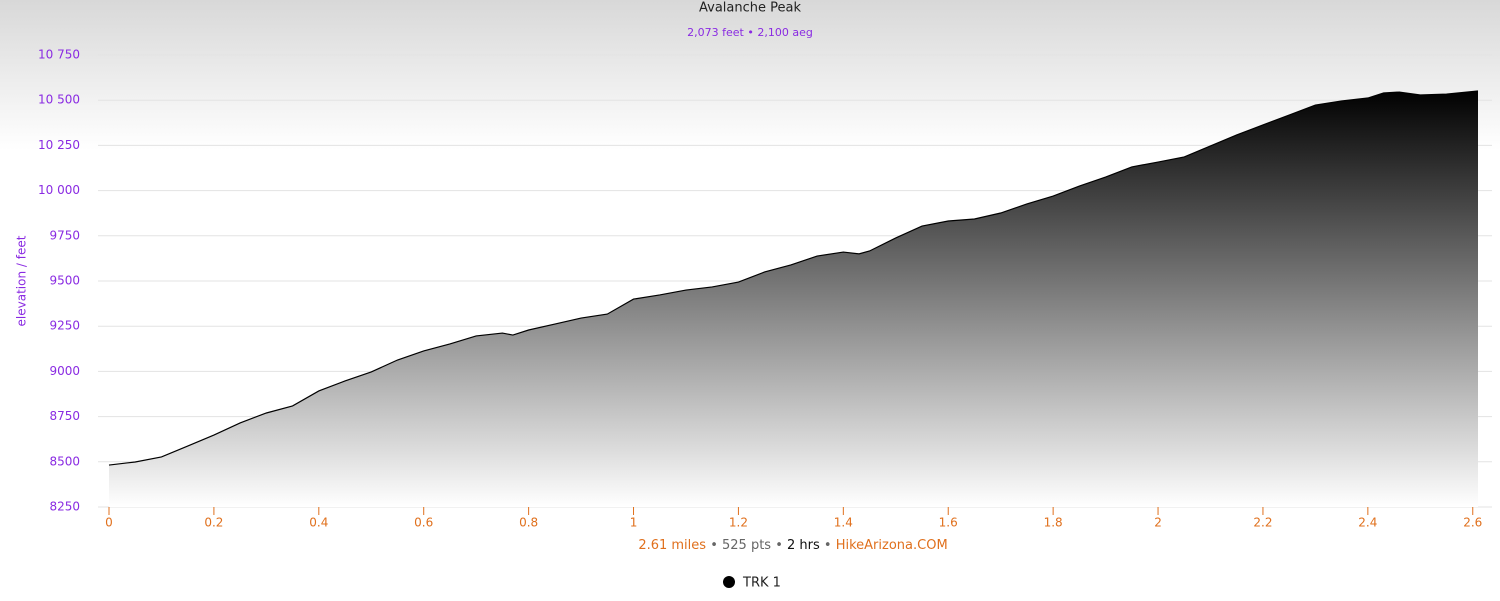 The image size is (1500, 601). I want to click on x-tick-label: 1, so click(634, 523).